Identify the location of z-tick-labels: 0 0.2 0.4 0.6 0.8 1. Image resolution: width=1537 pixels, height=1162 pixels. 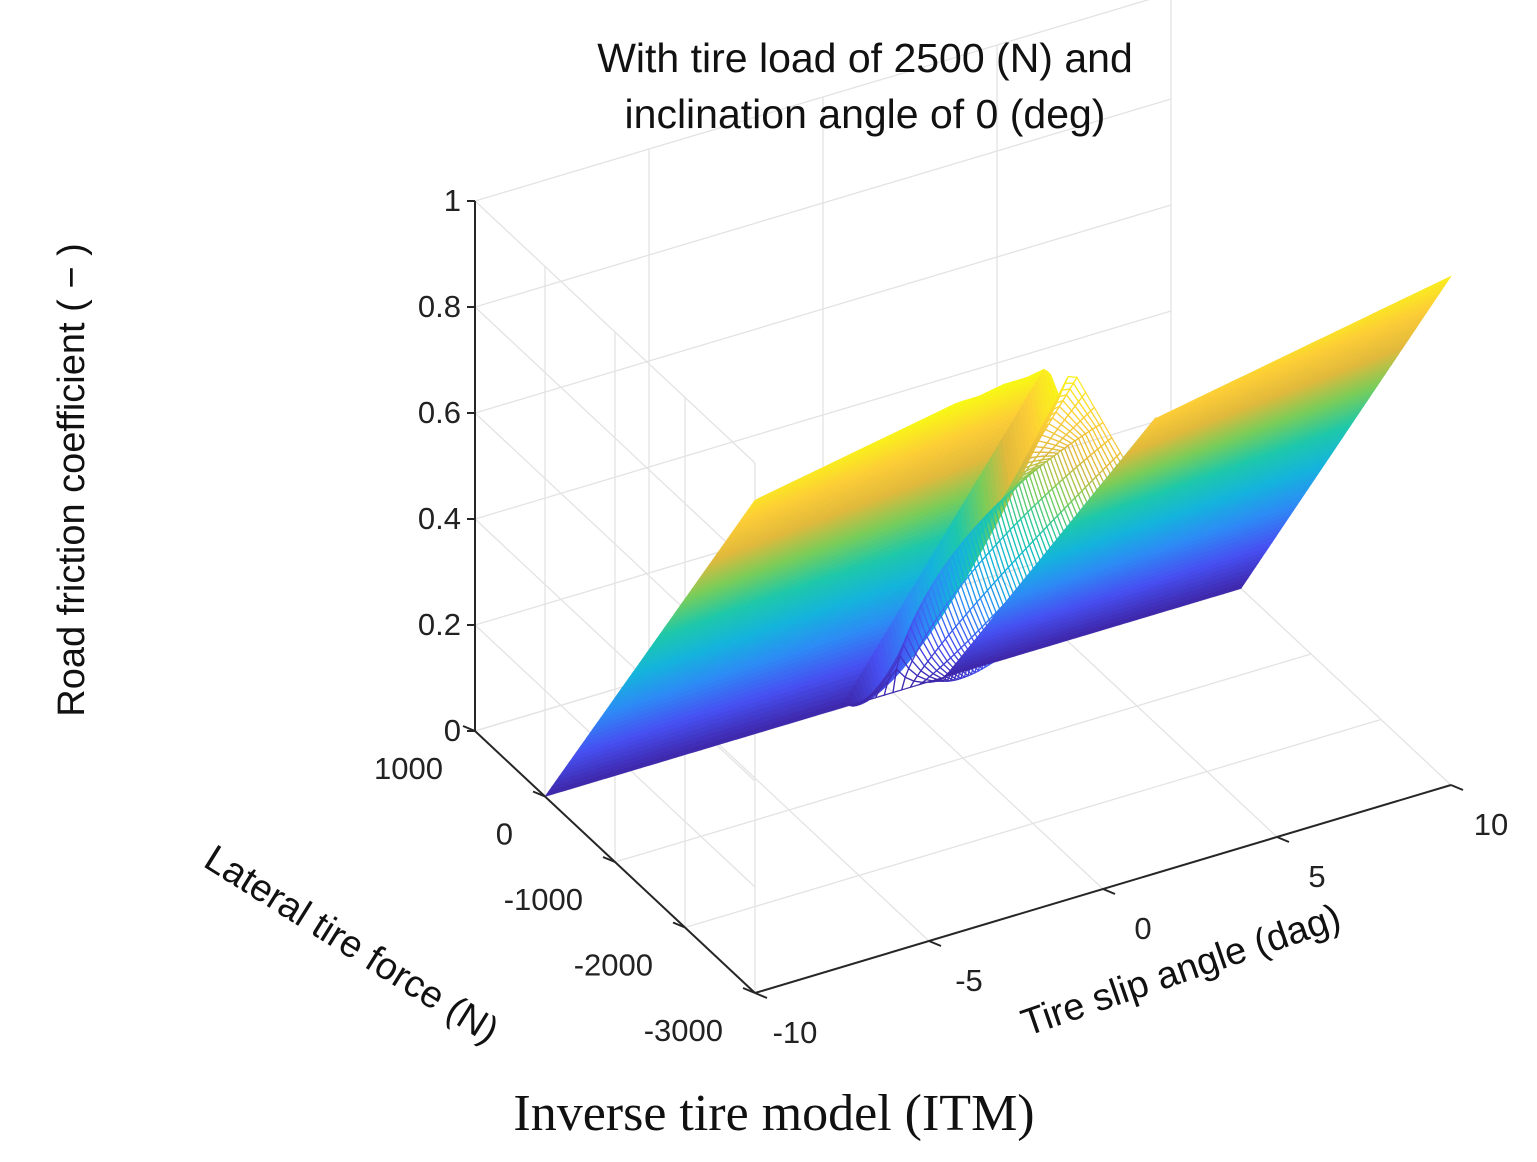
(446, 465).